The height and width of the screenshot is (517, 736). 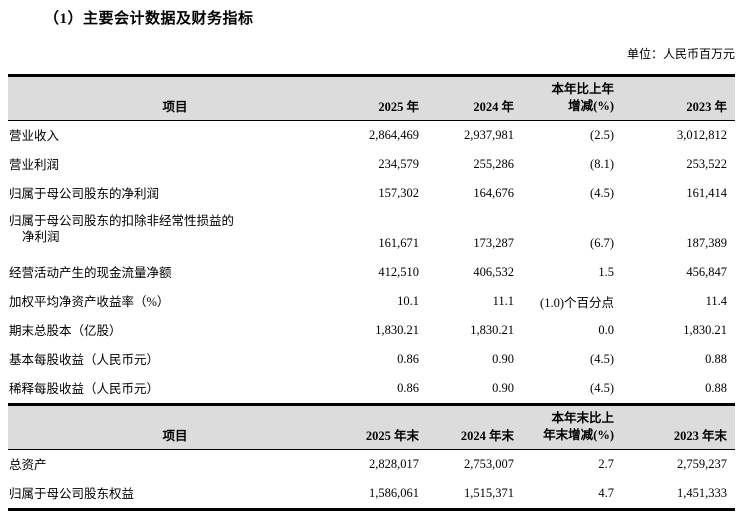 I want to click on value-2025: 2,864,469, so click(x=394, y=135).